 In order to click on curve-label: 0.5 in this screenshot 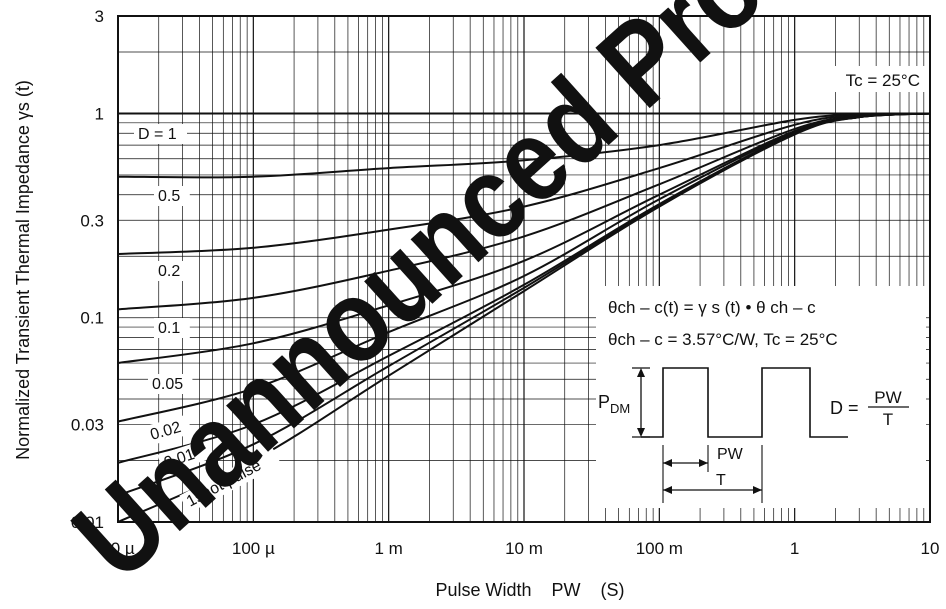, I will do `click(169, 196)`.